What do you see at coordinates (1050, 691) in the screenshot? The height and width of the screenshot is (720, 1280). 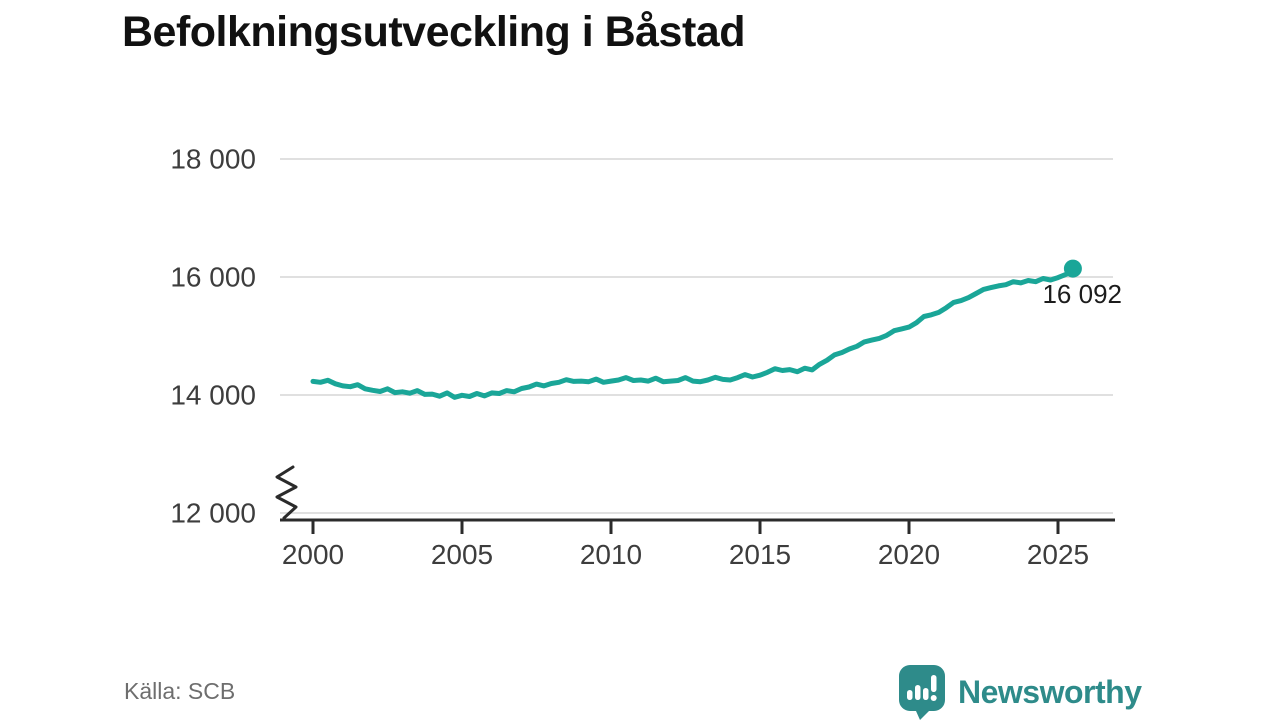 I see `newsworthy-wordmark: Newsworthy` at bounding box center [1050, 691].